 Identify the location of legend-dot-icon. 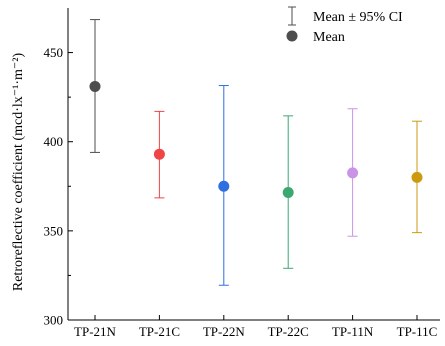
(292, 36).